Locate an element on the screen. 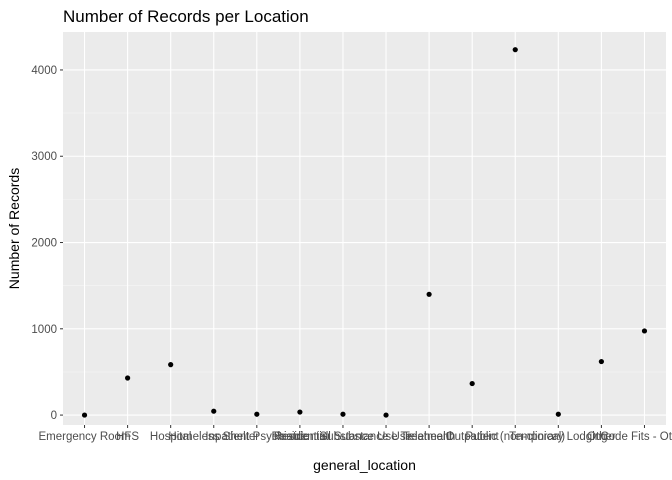 This screenshot has width=672, height=480. x-tick-label: Temporary Lodging is located at coordinates (558, 437).